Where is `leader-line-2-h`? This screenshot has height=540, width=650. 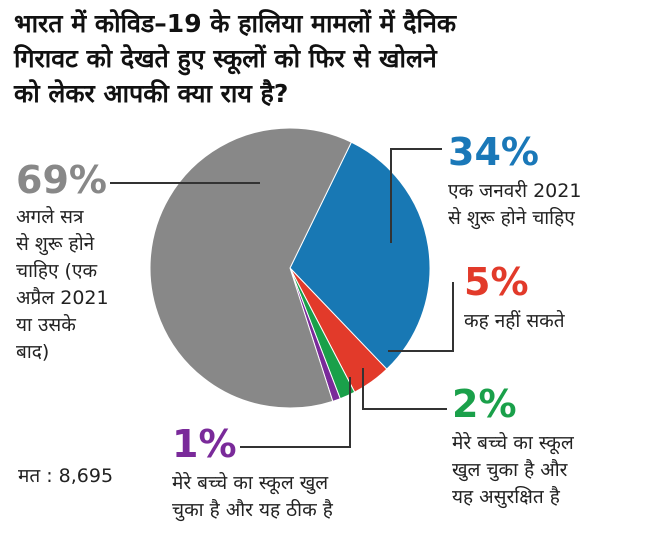 leader-line-2-h is located at coordinates (404, 409).